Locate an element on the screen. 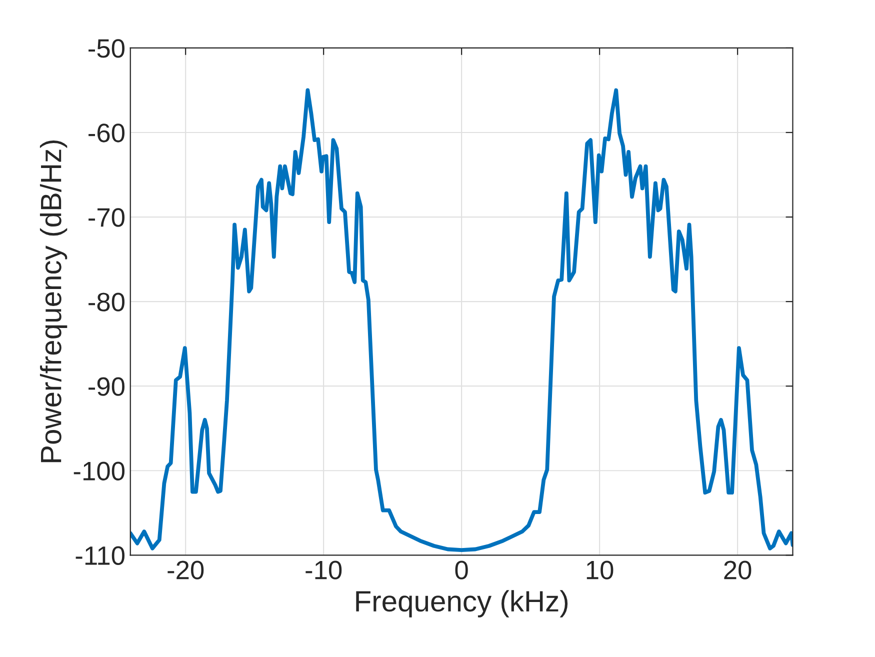  x-tick-label: -10 is located at coordinates (324, 570).